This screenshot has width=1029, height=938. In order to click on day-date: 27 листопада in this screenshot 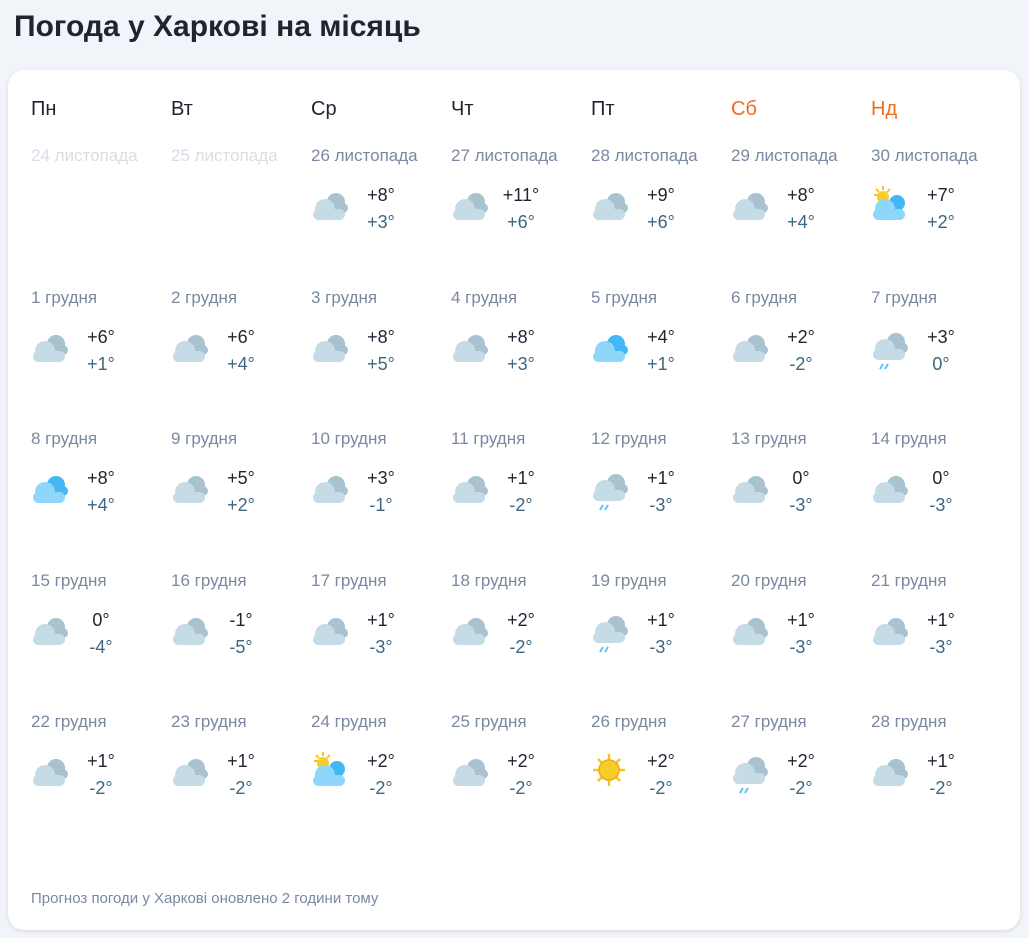, I will do `click(504, 155)`.